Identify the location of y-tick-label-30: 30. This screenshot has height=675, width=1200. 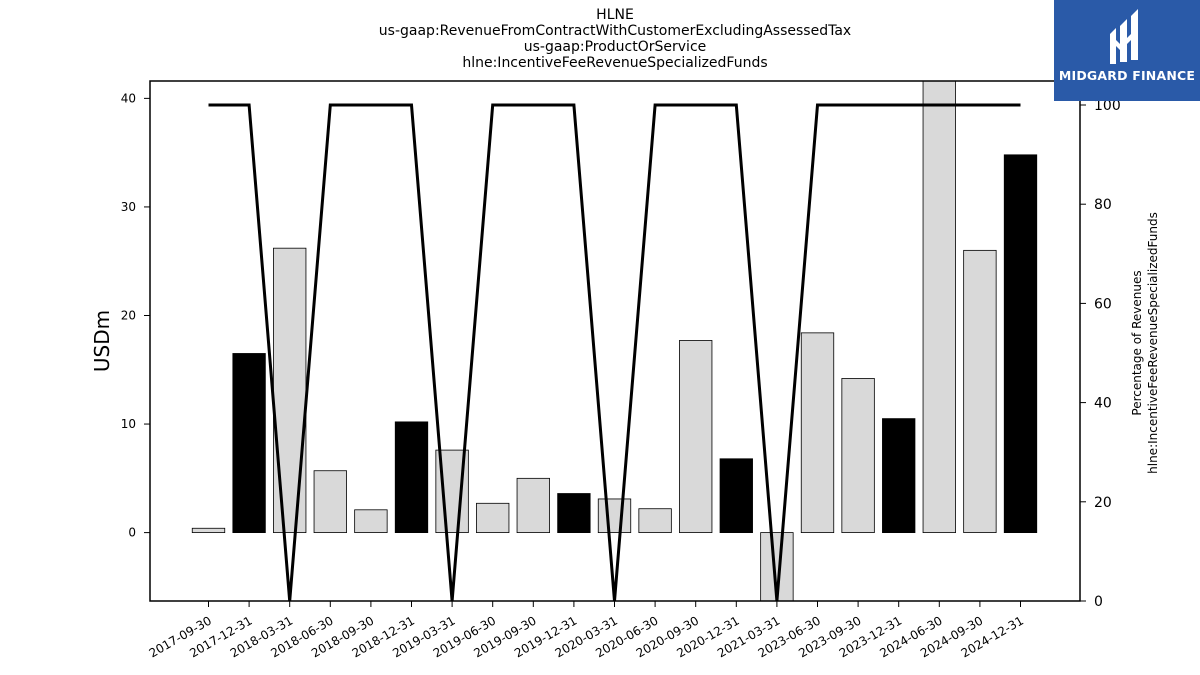
(128, 207).